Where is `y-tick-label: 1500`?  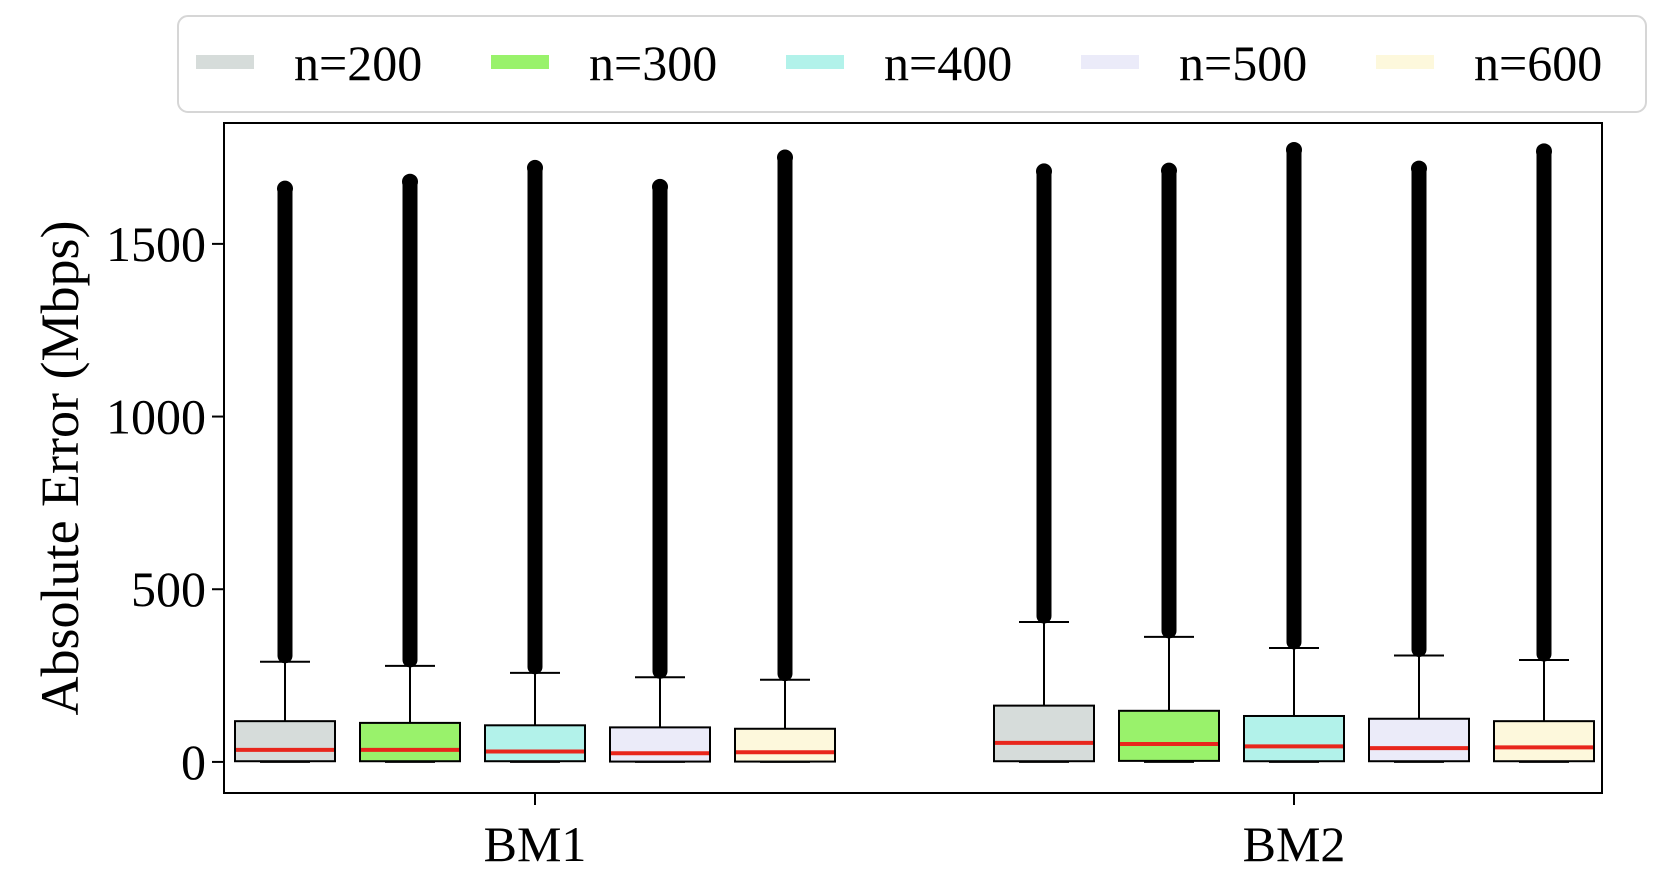
y-tick-label: 1500 is located at coordinates (156, 244).